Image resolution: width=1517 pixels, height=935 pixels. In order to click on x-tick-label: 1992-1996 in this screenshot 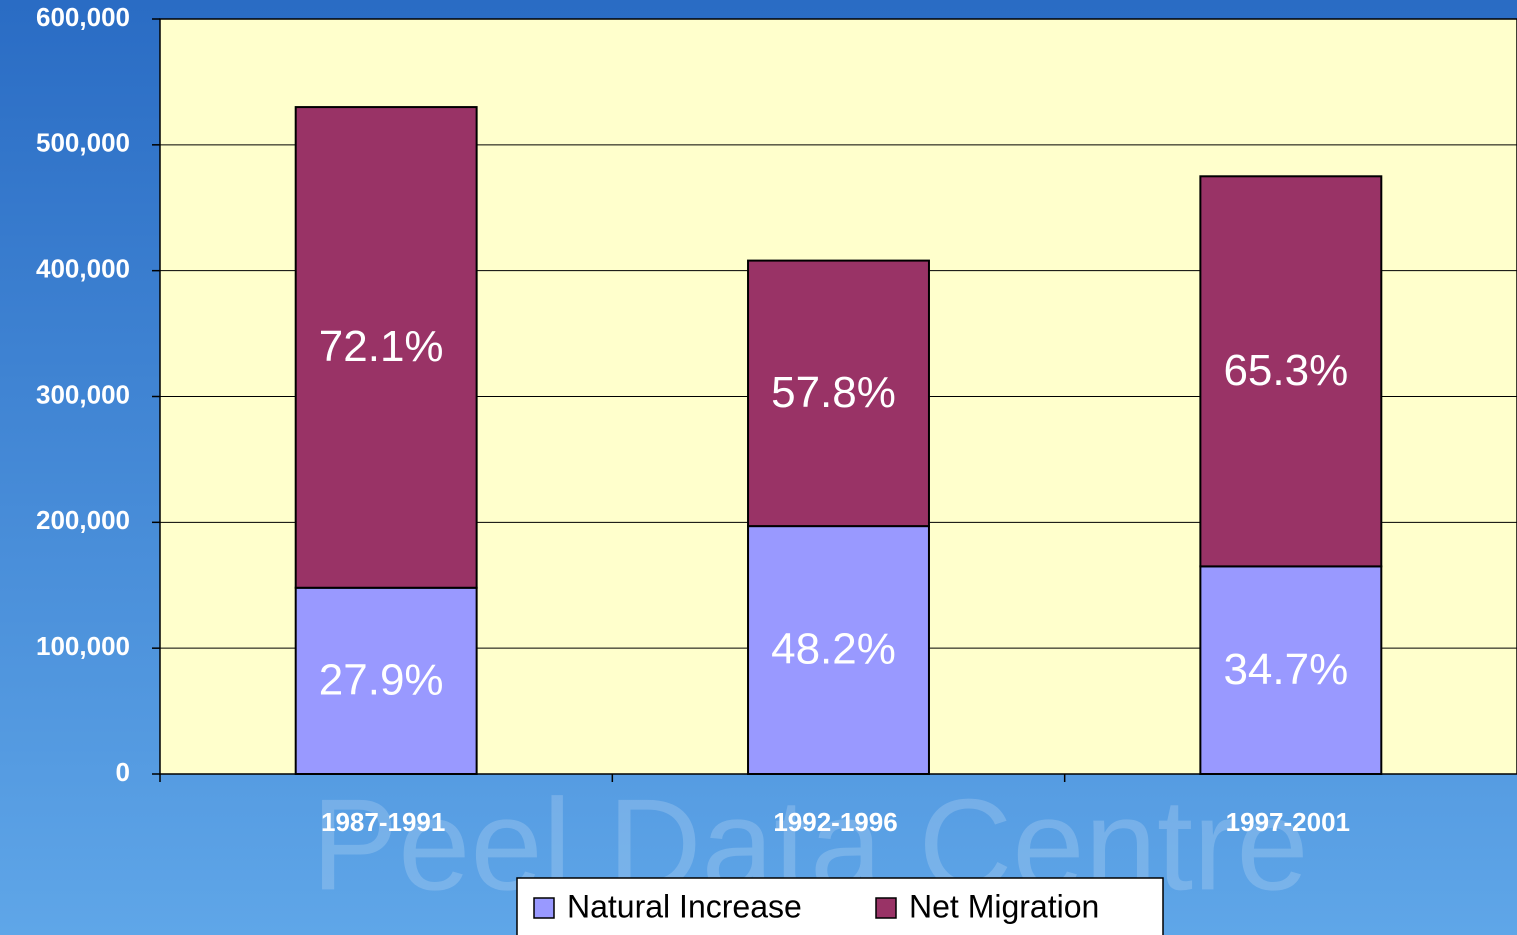, I will do `click(835, 822)`.